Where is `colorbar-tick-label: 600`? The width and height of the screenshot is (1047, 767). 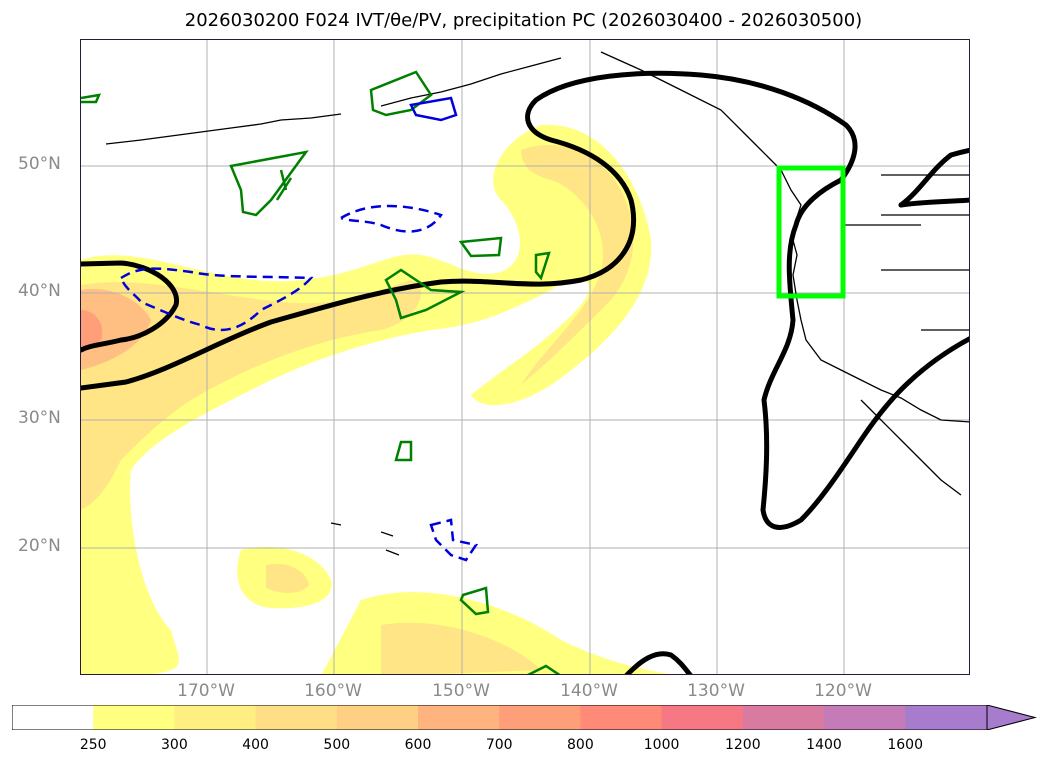 colorbar-tick-label: 600 is located at coordinates (418, 745).